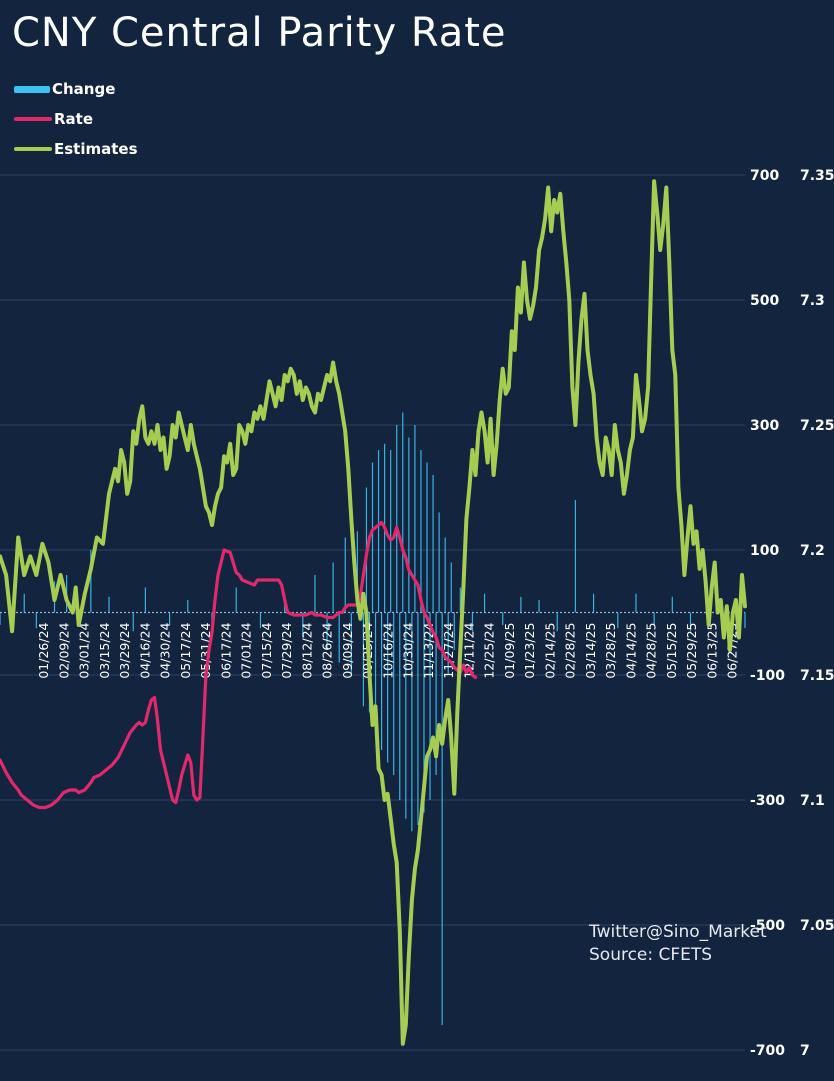  Describe the element at coordinates (678, 944) in the screenshot. I see `credits: Twitter@Sino_Market Source: CFETS` at that location.